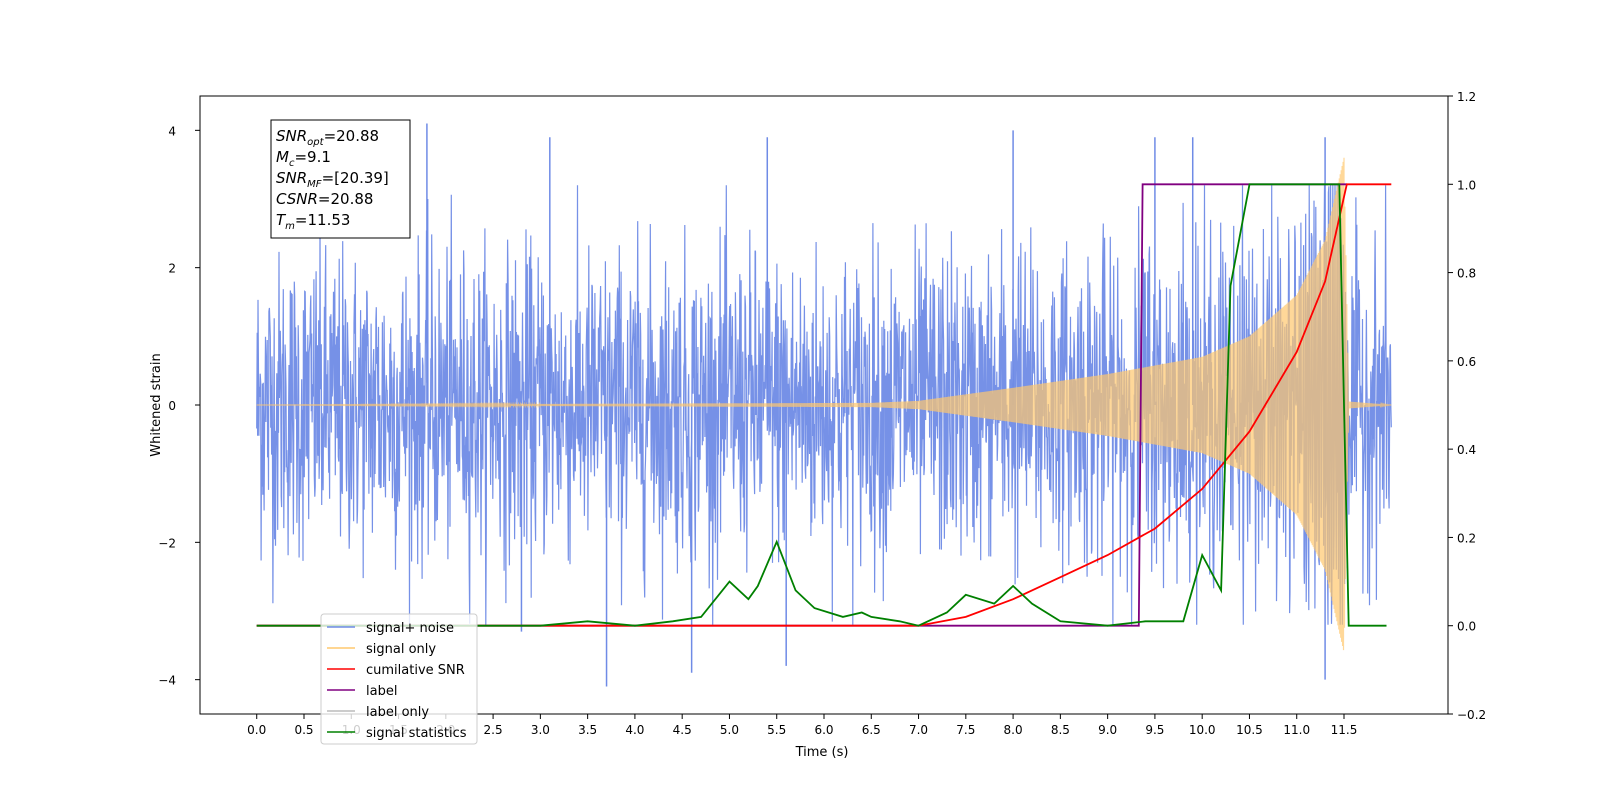 This screenshot has width=1600, height=800. Describe the element at coordinates (323, 220) in the screenshot. I see `annotation-value: =11.53` at that location.